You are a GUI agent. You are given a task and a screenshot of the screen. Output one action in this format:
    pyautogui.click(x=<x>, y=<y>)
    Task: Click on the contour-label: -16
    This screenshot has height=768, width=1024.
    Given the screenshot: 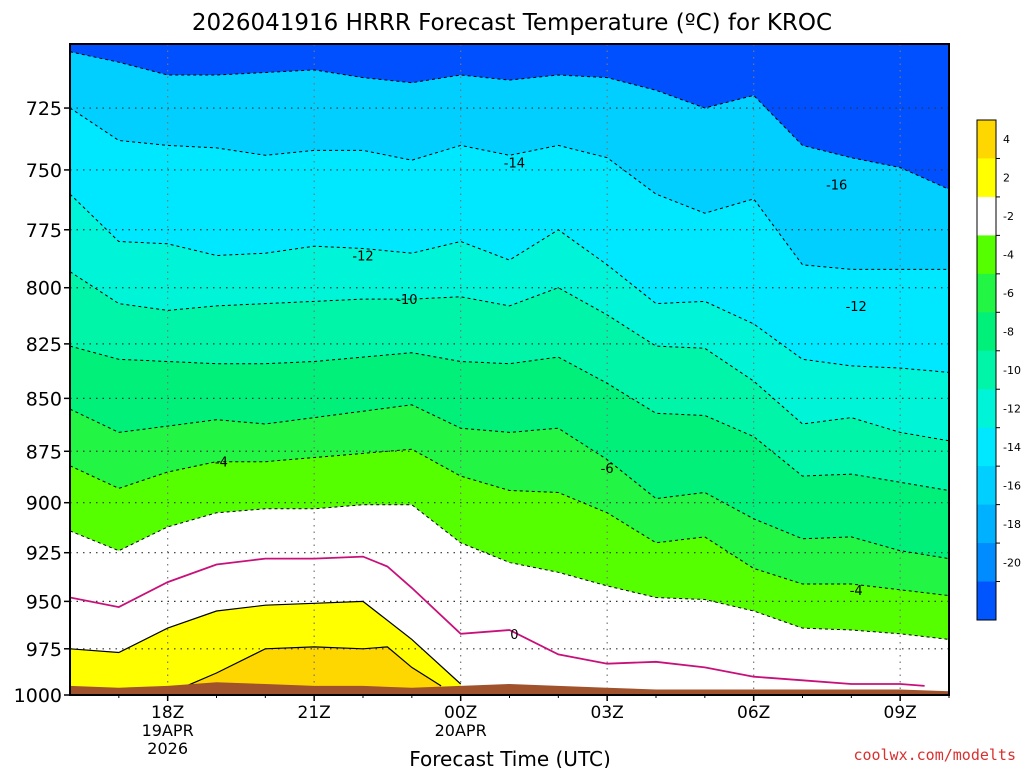 What is the action you would take?
    pyautogui.click(x=836, y=185)
    